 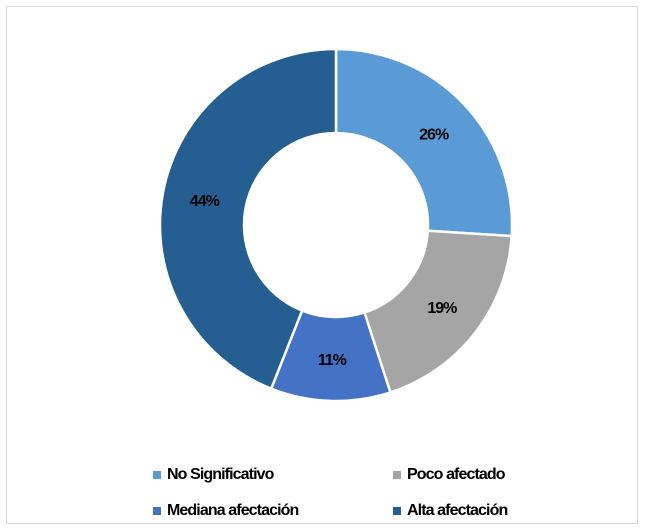 What do you see at coordinates (157, 511) in the screenshot?
I see `legend-swatch-mediana-afectacion` at bounding box center [157, 511].